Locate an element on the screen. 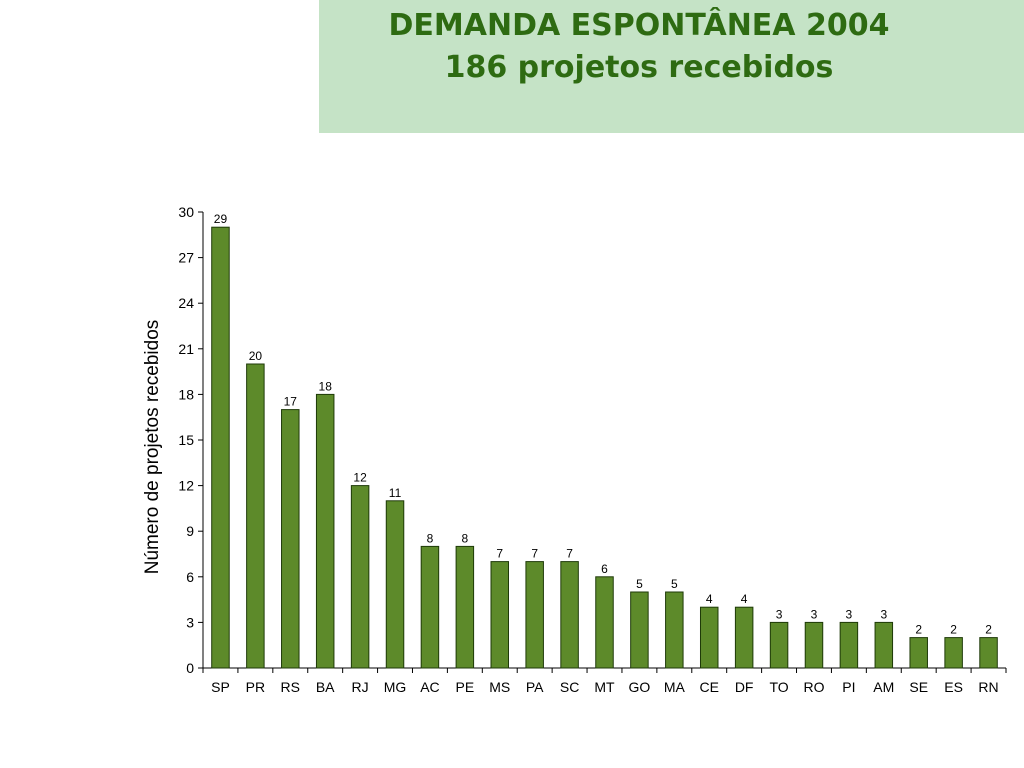 The height and width of the screenshot is (768, 1024). x-tick-label-ro: RO is located at coordinates (813, 687).